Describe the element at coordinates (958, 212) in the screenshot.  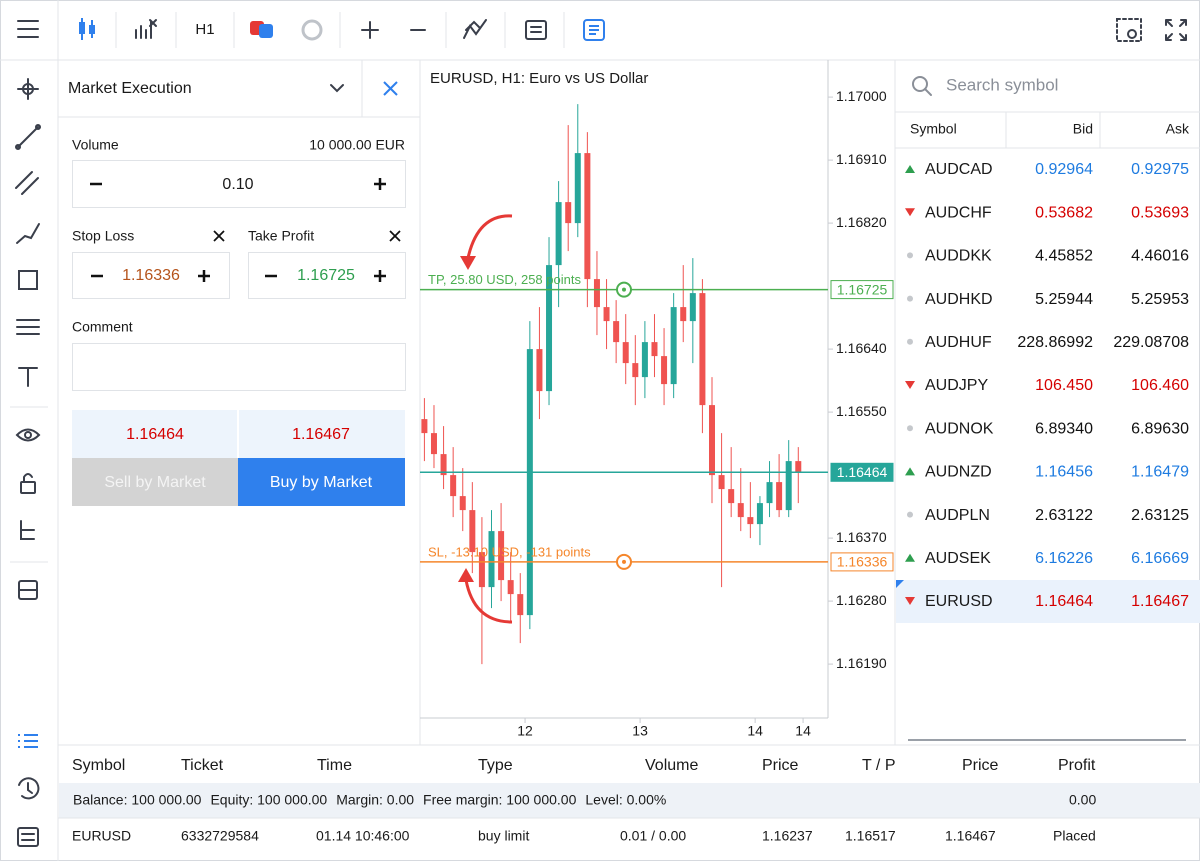
I see `symbol-name: AUDCHF` at that location.